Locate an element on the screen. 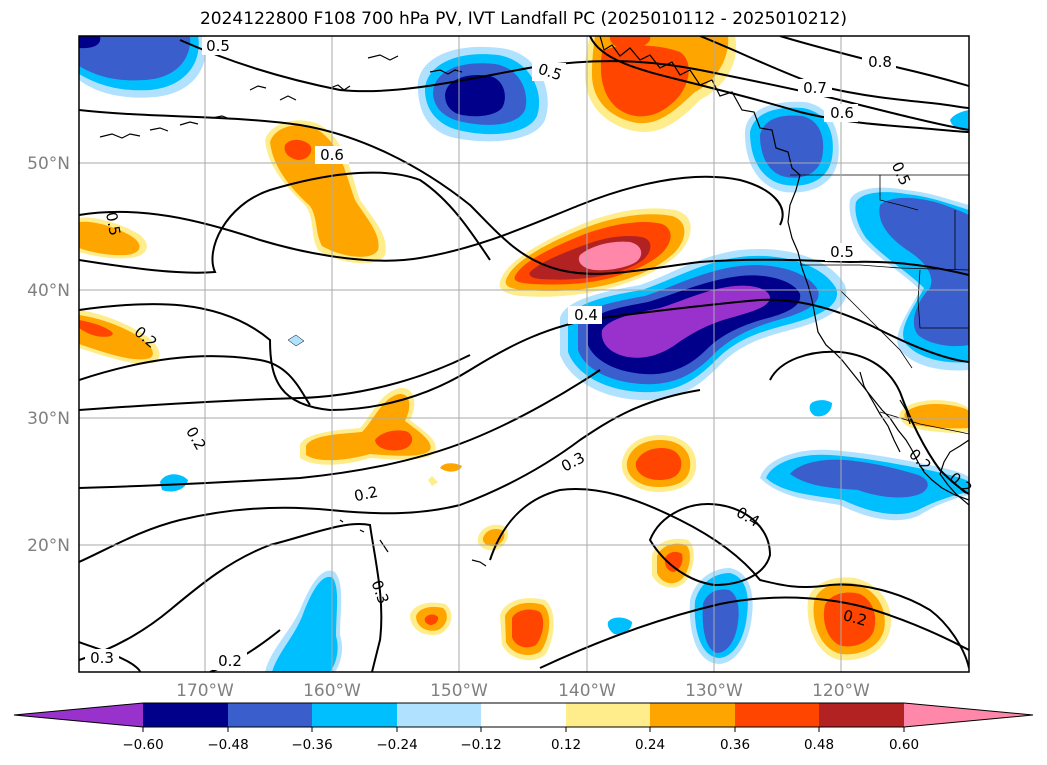  contour-label-5: 0.6 is located at coordinates (842, 113).